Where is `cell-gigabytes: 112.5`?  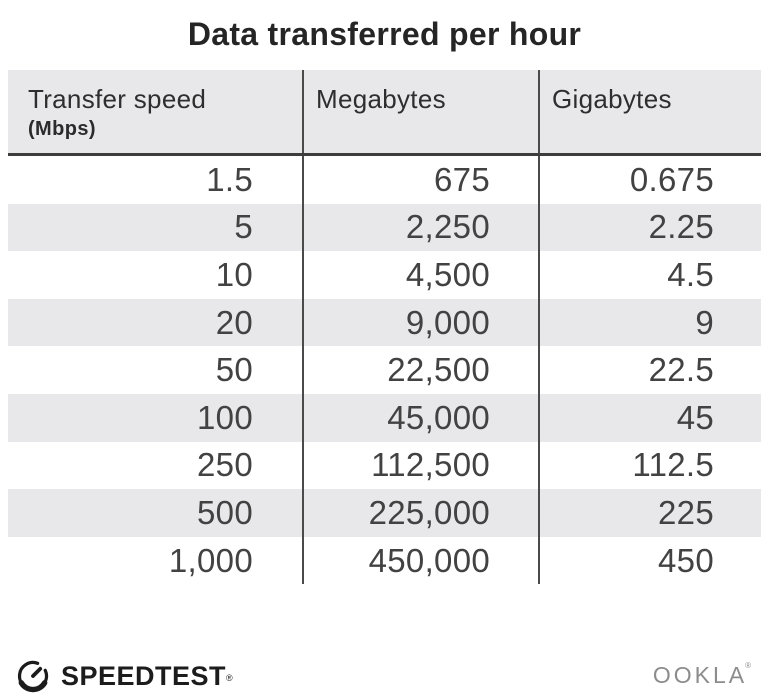
cell-gigabytes: 112.5 is located at coordinates (649, 465).